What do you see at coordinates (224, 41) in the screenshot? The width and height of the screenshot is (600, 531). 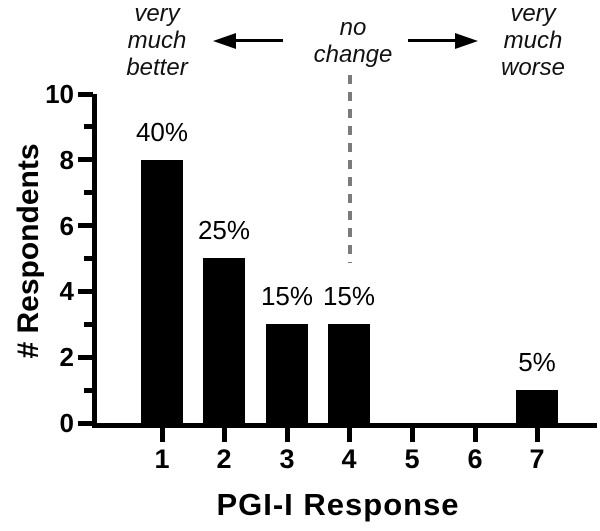 I see `left-arrow-head` at bounding box center [224, 41].